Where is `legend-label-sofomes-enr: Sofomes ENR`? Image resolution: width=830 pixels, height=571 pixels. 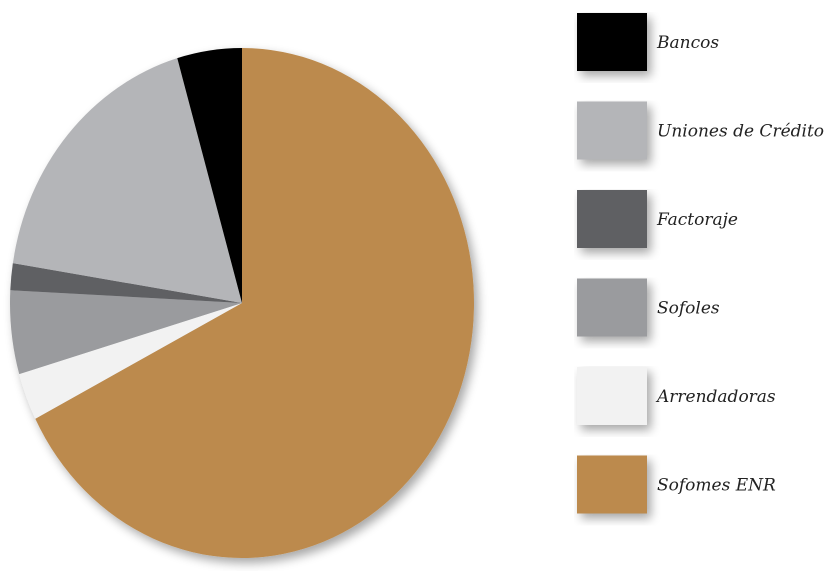 legend-label-sofomes-enr: Sofomes ENR is located at coordinates (716, 486).